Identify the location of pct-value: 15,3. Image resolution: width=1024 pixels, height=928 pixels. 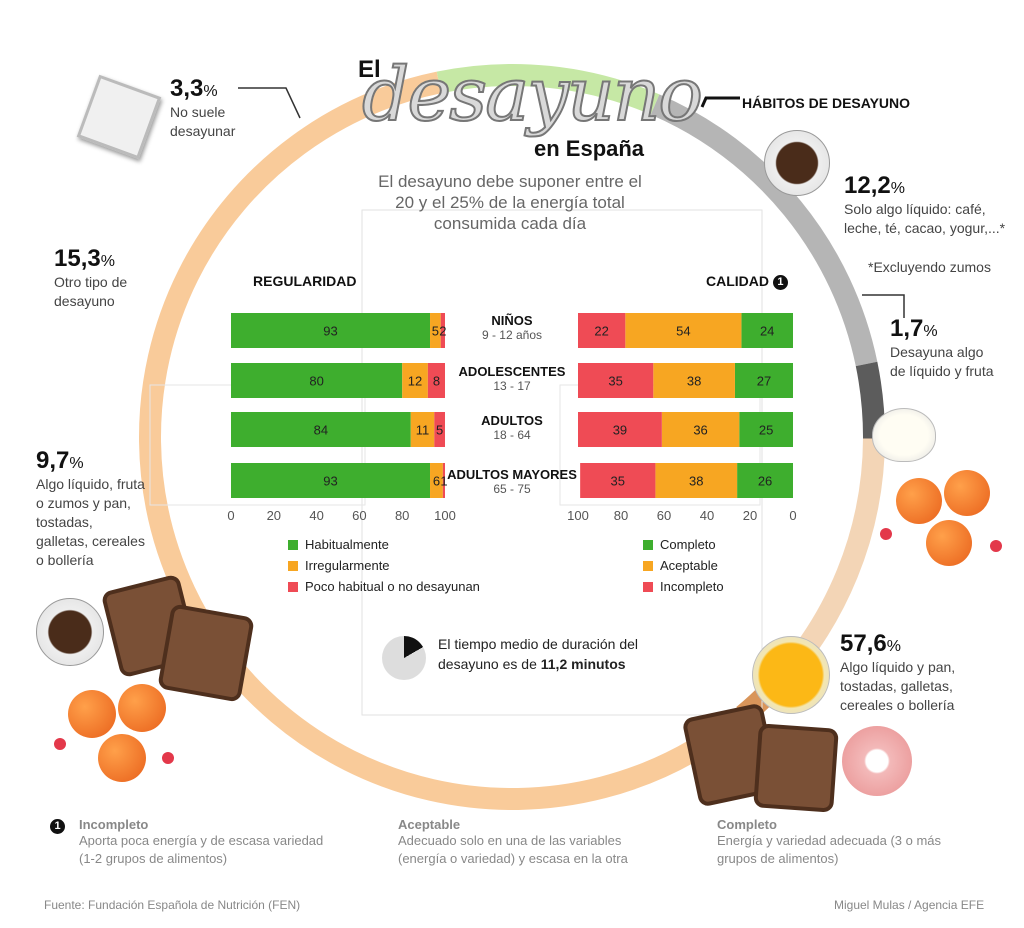
(77, 258).